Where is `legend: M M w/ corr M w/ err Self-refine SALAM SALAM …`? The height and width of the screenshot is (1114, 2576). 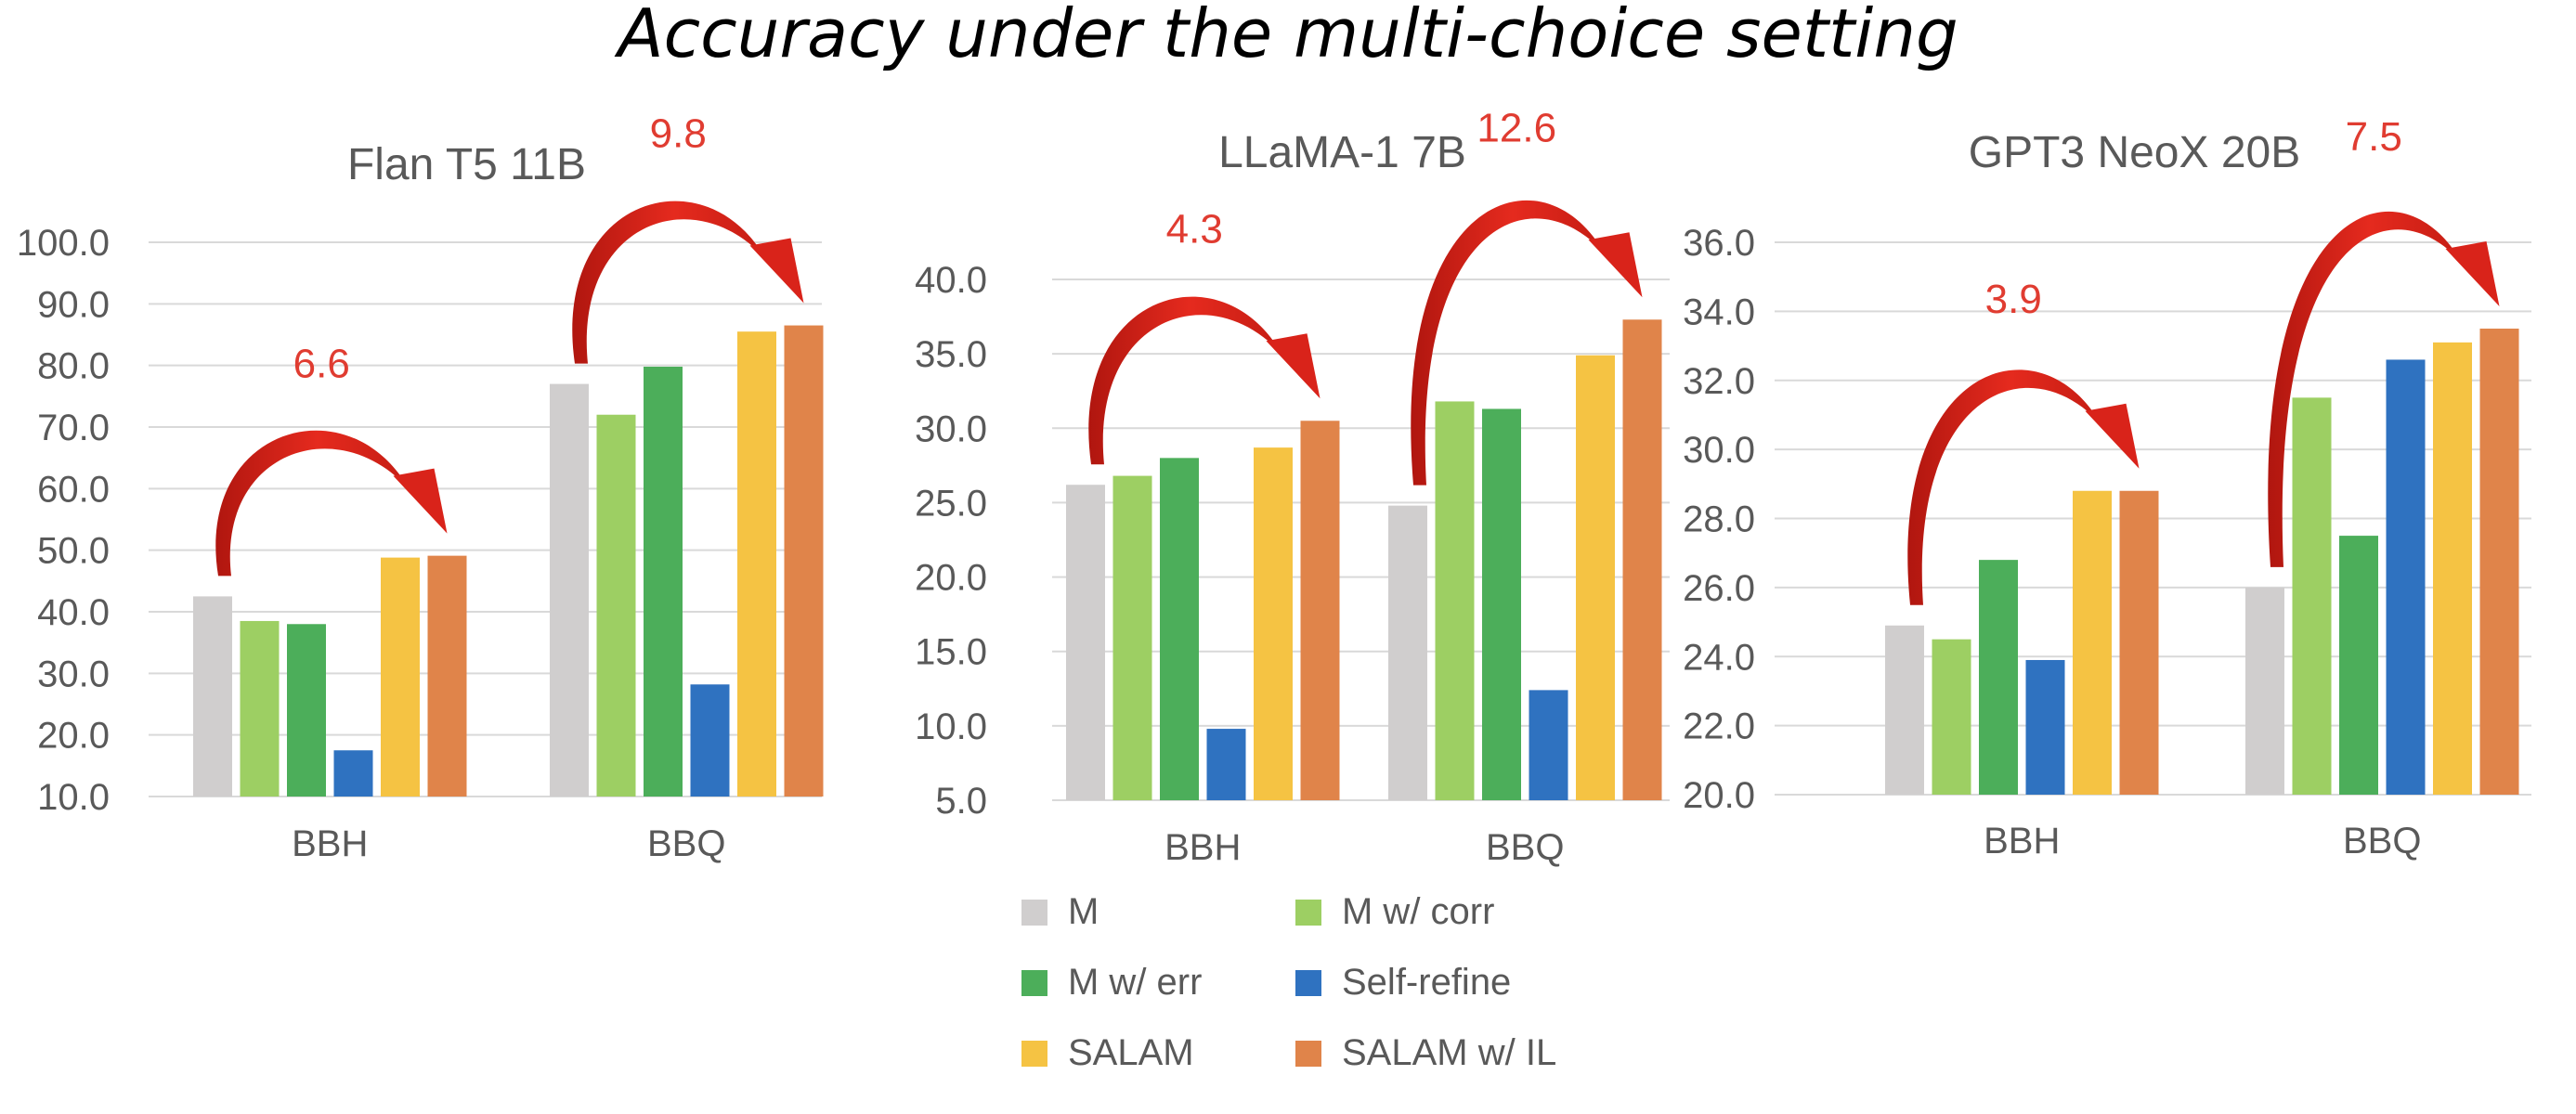 legend: M M w/ corr M w/ err Self-refine SALAM SALAM … is located at coordinates (1300, 998).